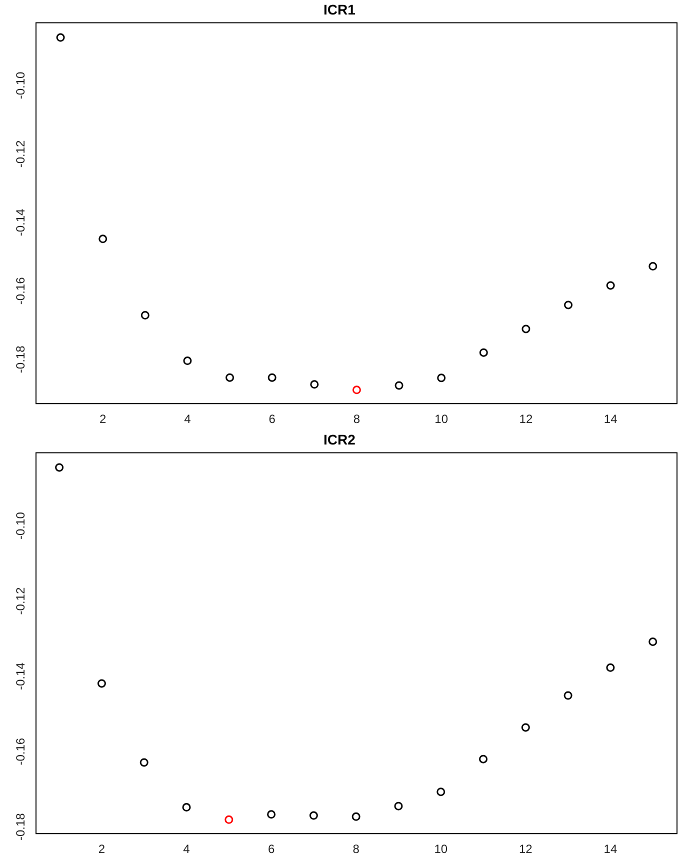  I want to click on chart-title: ICR1, so click(340, 9).